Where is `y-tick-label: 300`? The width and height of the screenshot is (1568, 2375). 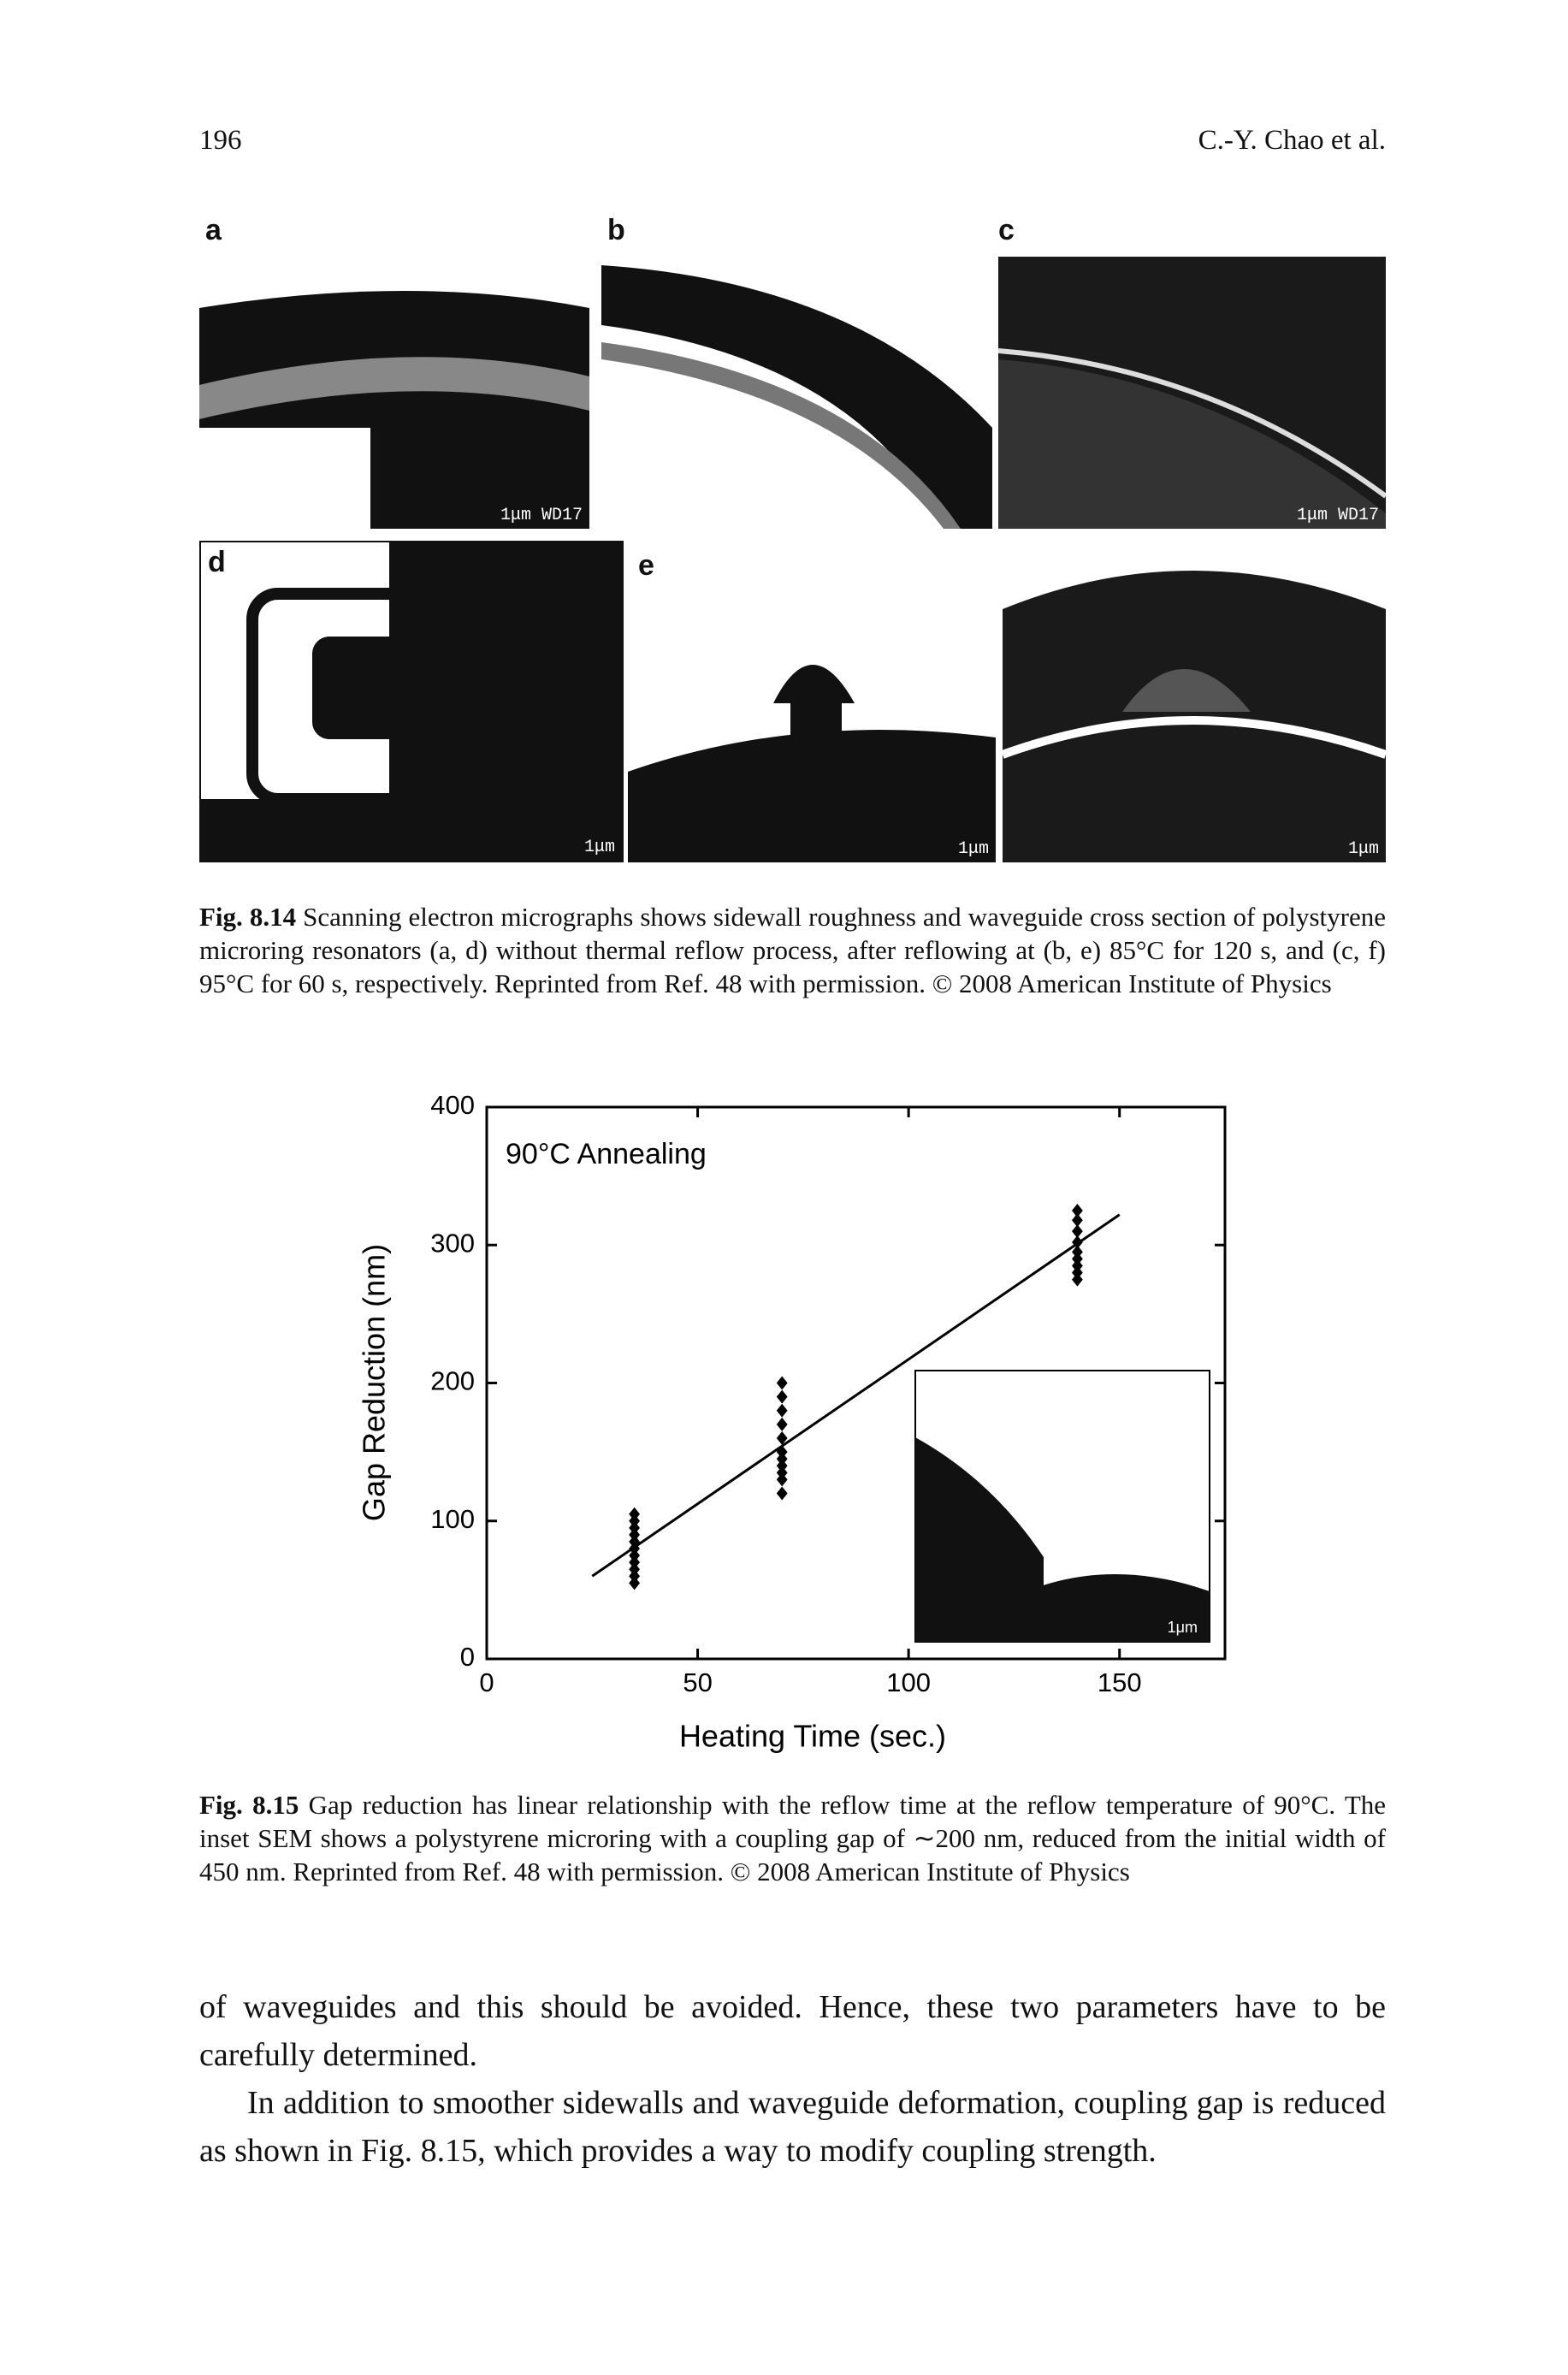
y-tick-label: 300 is located at coordinates (452, 1243).